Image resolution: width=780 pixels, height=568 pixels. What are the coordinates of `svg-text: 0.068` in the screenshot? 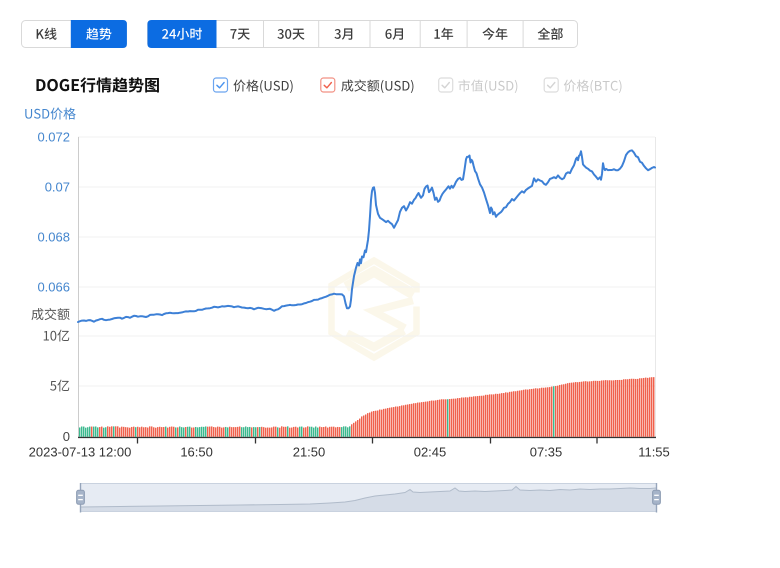 It's located at (53, 237).